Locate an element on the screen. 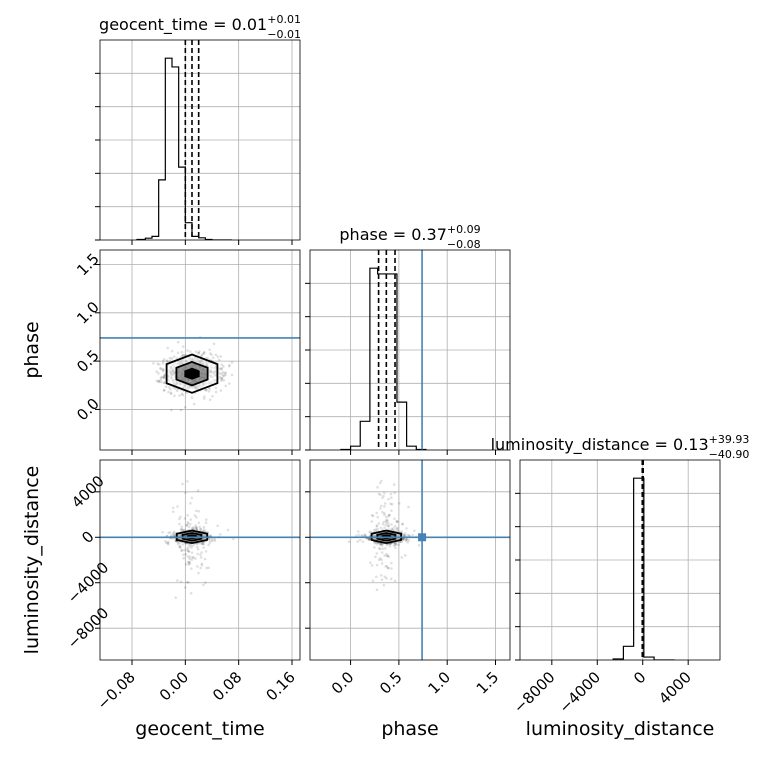 This screenshot has width=760, height=760. x-tick-label-geocent-time-0: −0.08 is located at coordinates (116, 690).